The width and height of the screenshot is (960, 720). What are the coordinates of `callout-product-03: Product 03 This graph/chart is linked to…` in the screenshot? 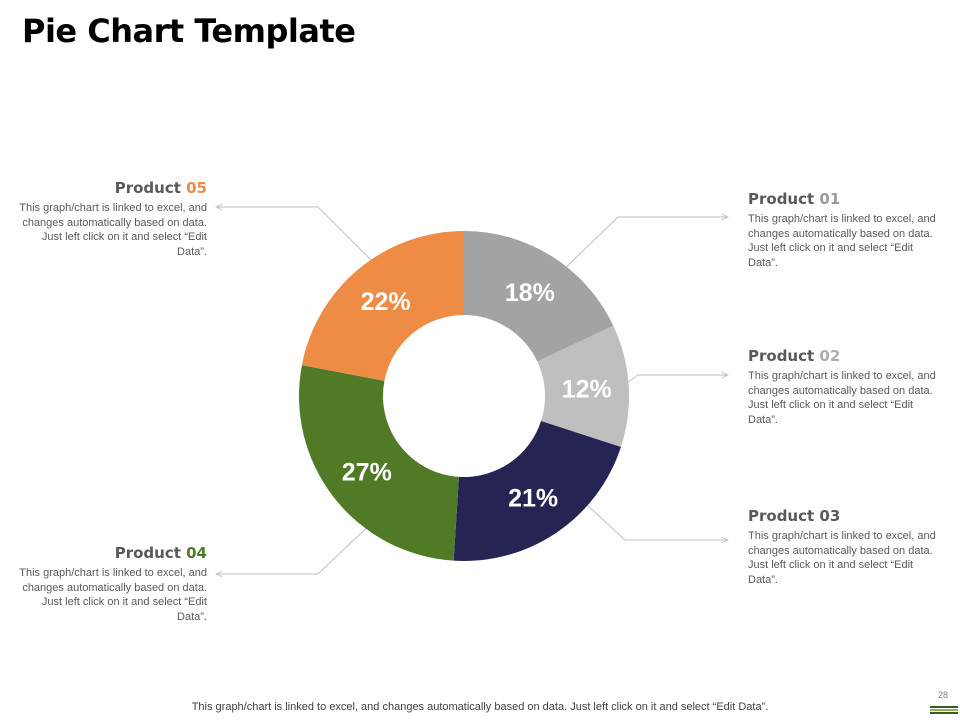 It's located at (845, 547).